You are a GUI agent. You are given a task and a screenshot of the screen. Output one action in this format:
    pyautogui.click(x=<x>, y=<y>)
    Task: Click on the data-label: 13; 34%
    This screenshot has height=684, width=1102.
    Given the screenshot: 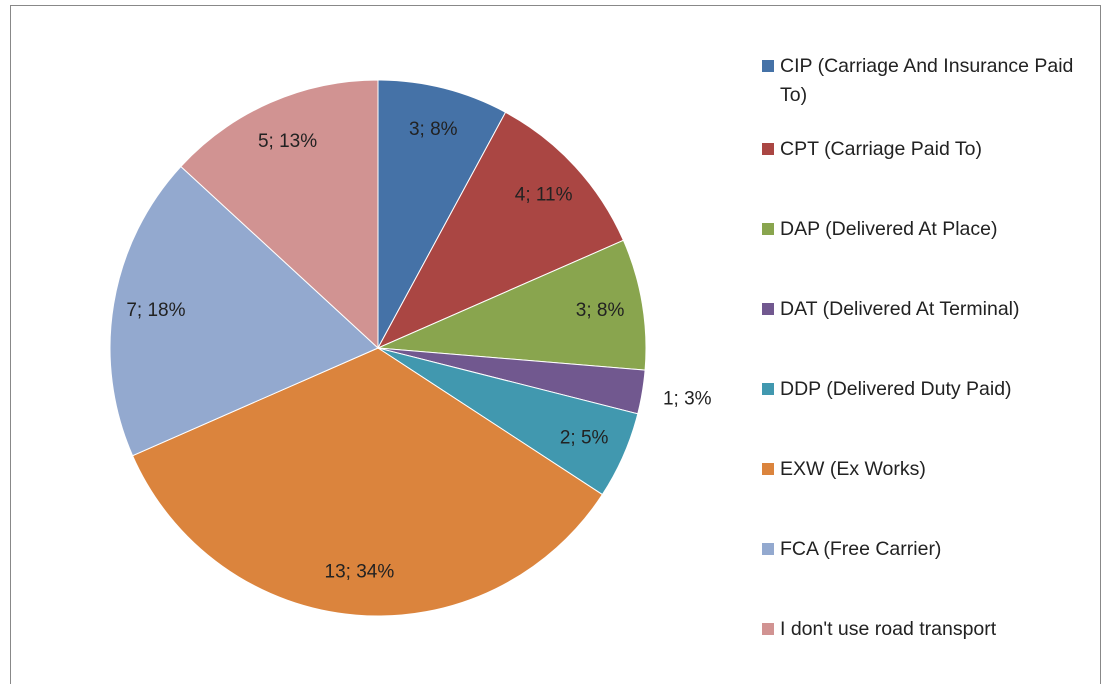 What is the action you would take?
    pyautogui.click(x=360, y=571)
    